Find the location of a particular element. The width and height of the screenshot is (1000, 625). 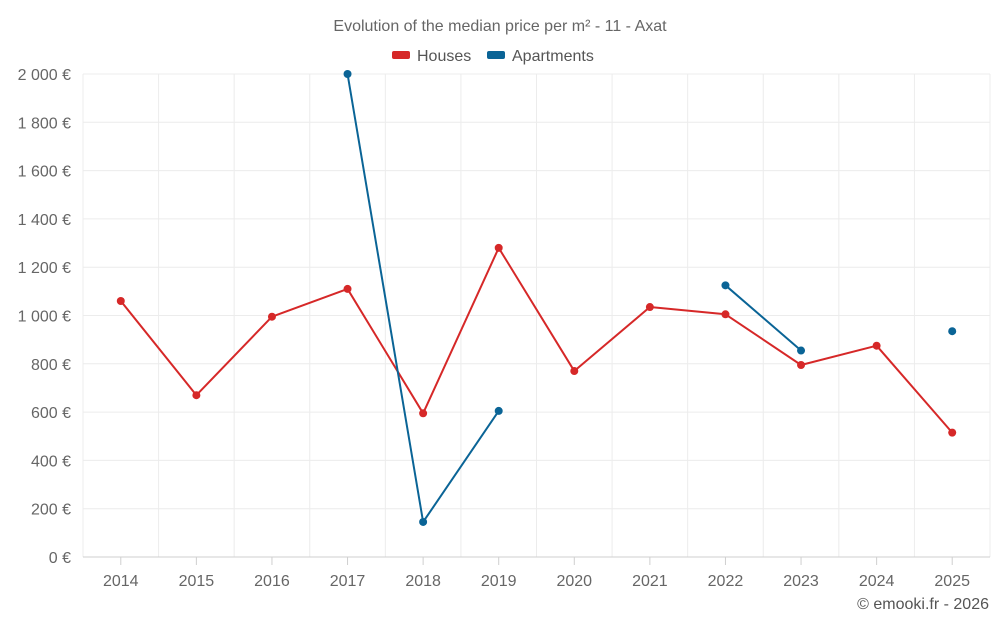

legend-swatch-apartments is located at coordinates (496, 55).